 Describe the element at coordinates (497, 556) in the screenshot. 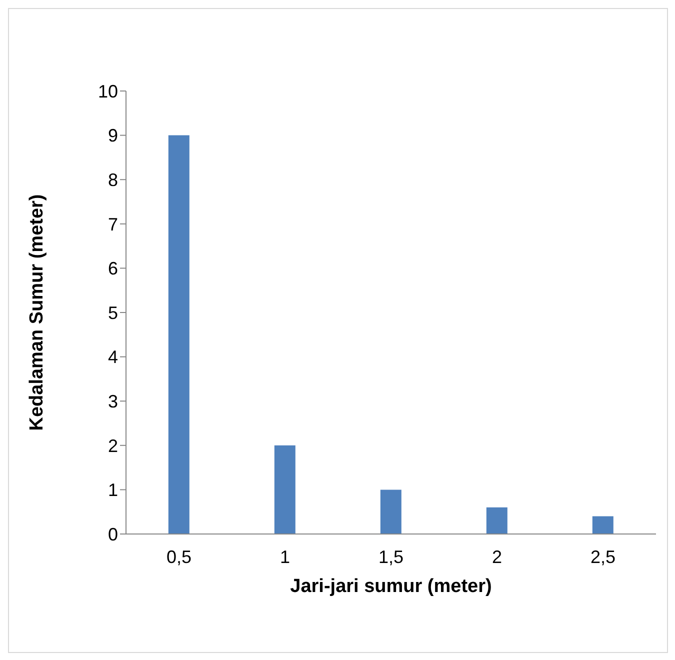

I see `x-tick-label: 2` at that location.